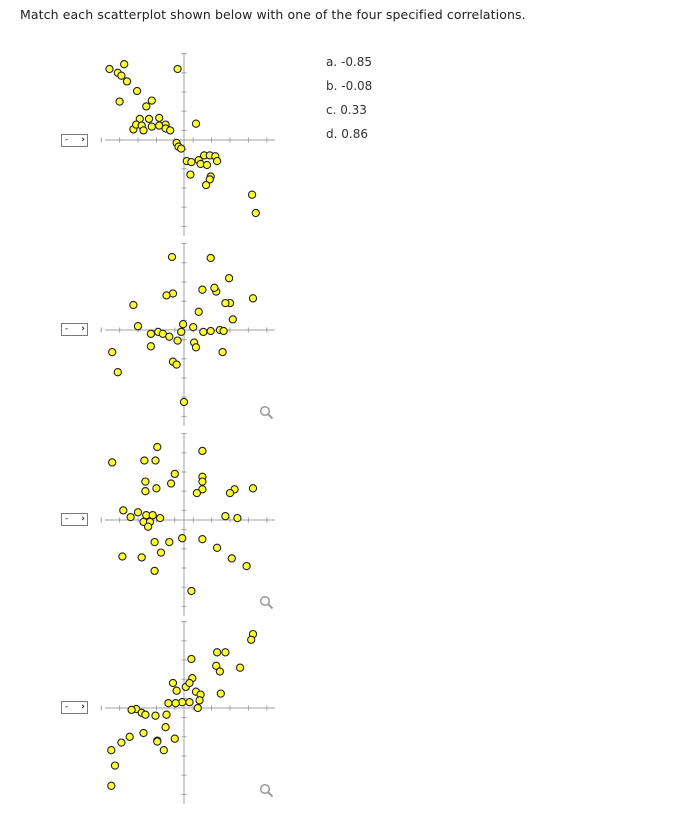 The width and height of the screenshot is (675, 832). What do you see at coordinates (349, 86) in the screenshot?
I see `option-b: b. -0.08` at bounding box center [349, 86].